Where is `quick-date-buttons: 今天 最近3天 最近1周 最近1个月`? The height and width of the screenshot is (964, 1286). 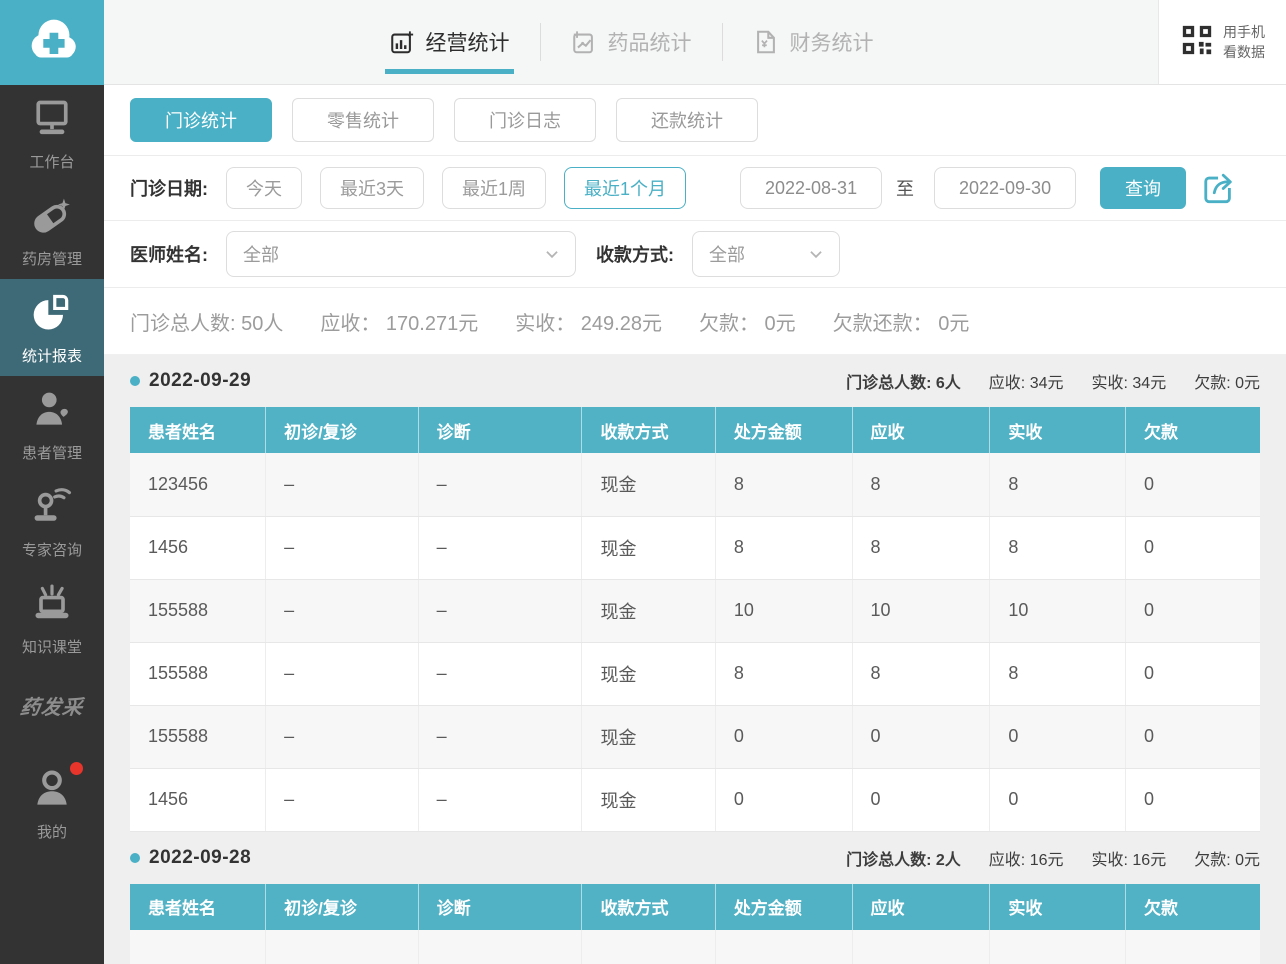
quick-date-buttons: 今天 最近3天 最近1周 最近1个月 is located at coordinates (465, 188).